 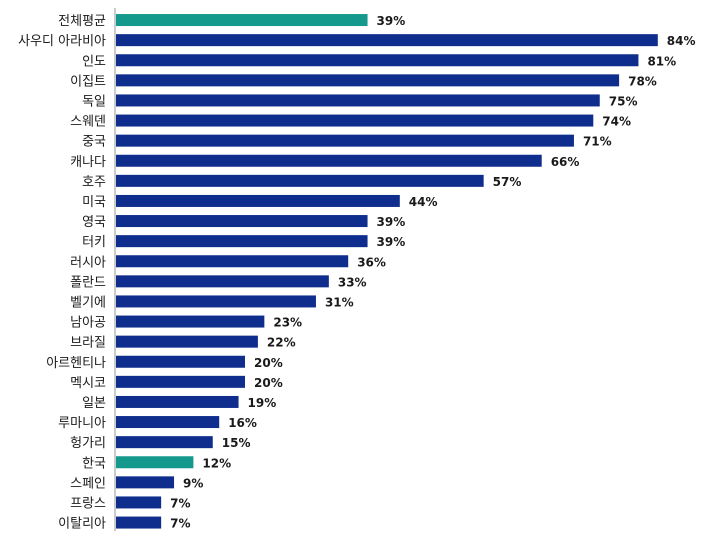 What do you see at coordinates (352, 282) in the screenshot?
I see `value-label: 33%` at bounding box center [352, 282].